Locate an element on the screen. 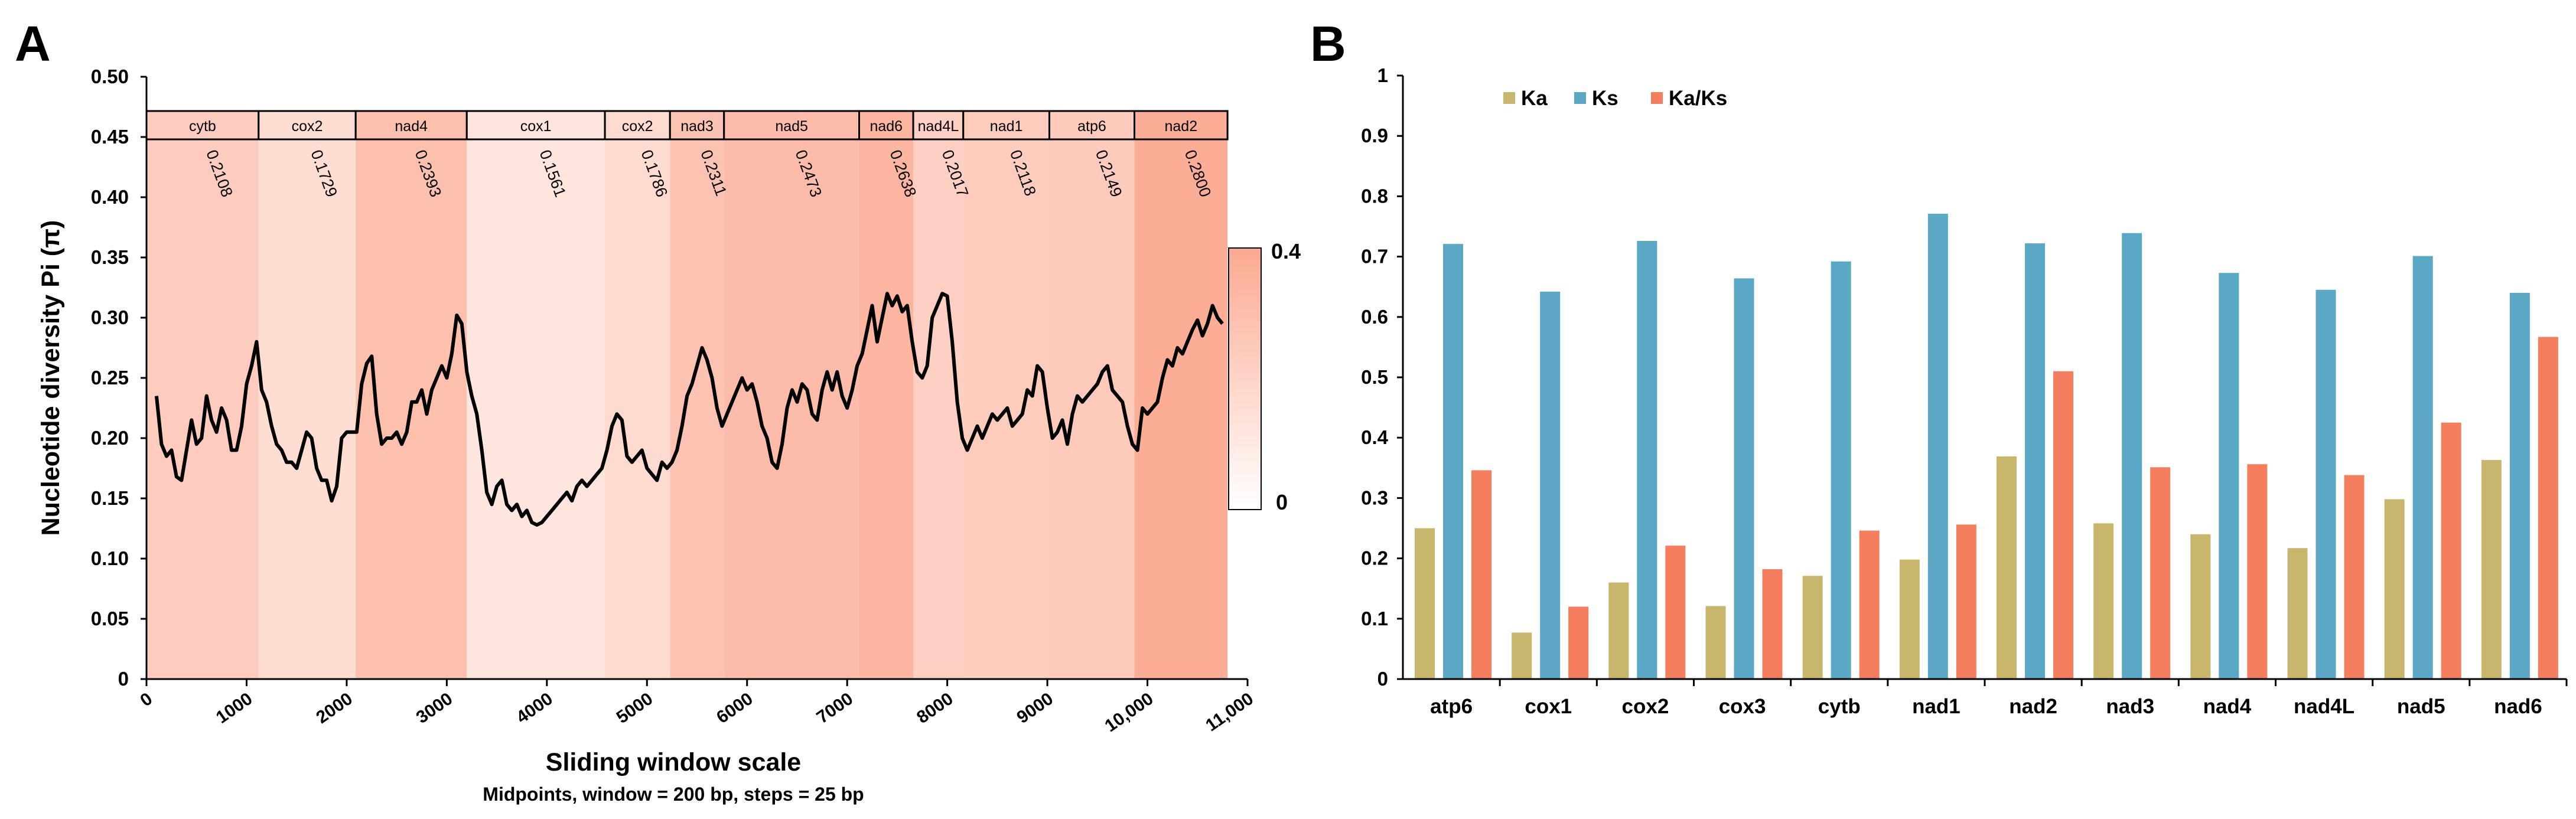 This screenshot has width=2576, height=819. bar-ka-ks-cox3 is located at coordinates (1773, 624).